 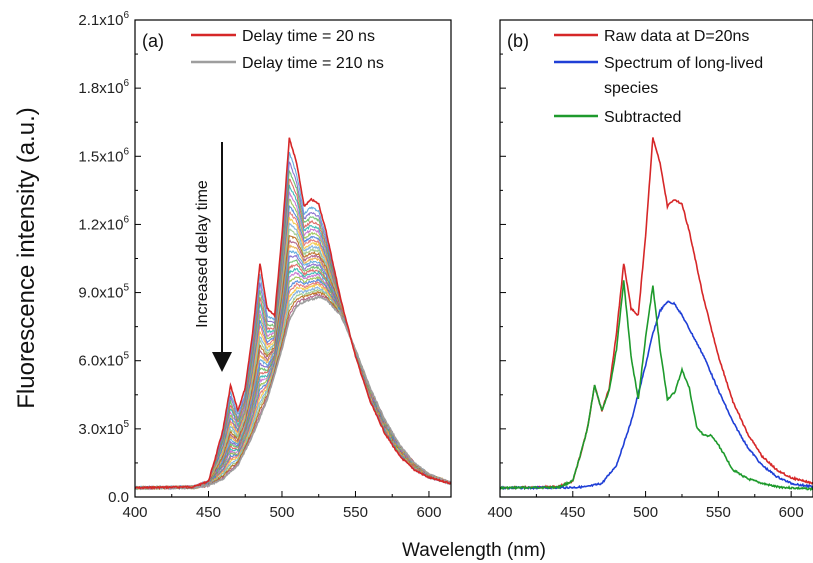 What do you see at coordinates (153, 41) in the screenshot?
I see `panel-label-a: (a)` at bounding box center [153, 41].